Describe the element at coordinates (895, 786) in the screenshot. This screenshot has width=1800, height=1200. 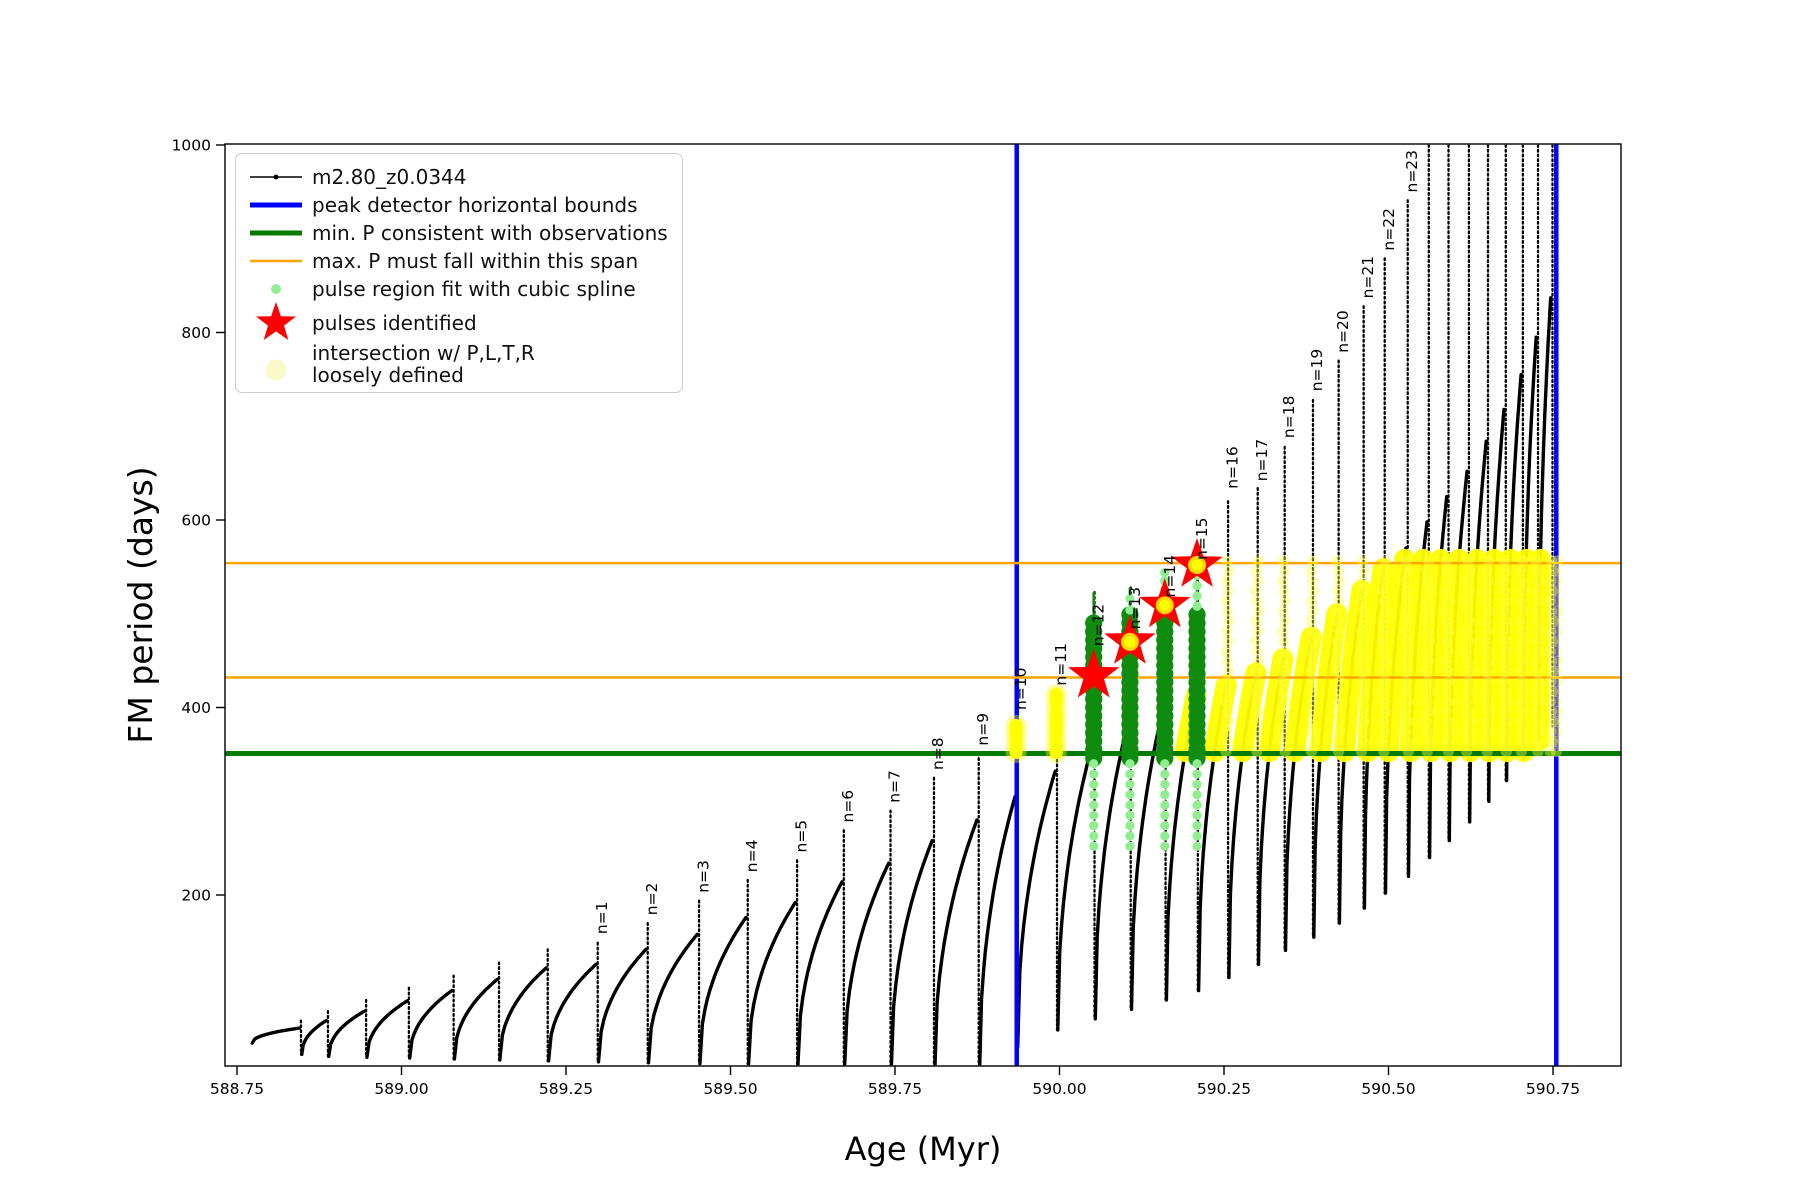
I see `pulse-number-label: n=7` at that location.